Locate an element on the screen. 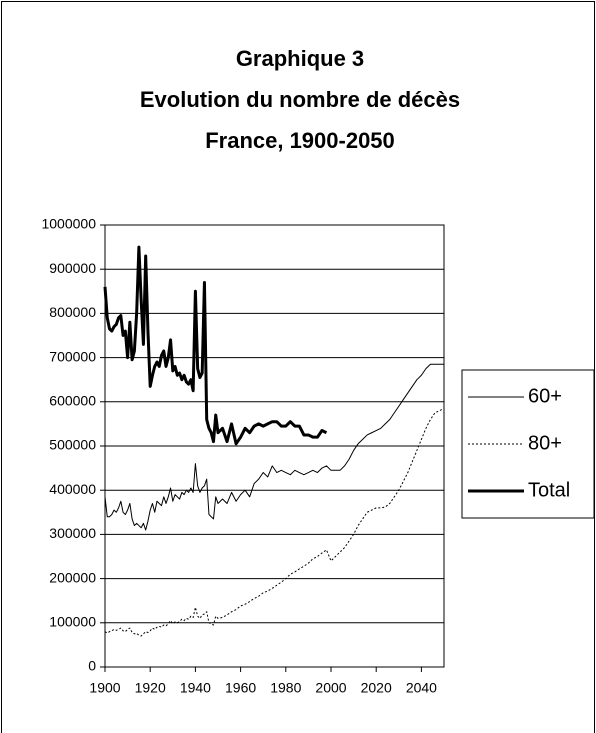  x-tick-label: 1960 is located at coordinates (240, 688).